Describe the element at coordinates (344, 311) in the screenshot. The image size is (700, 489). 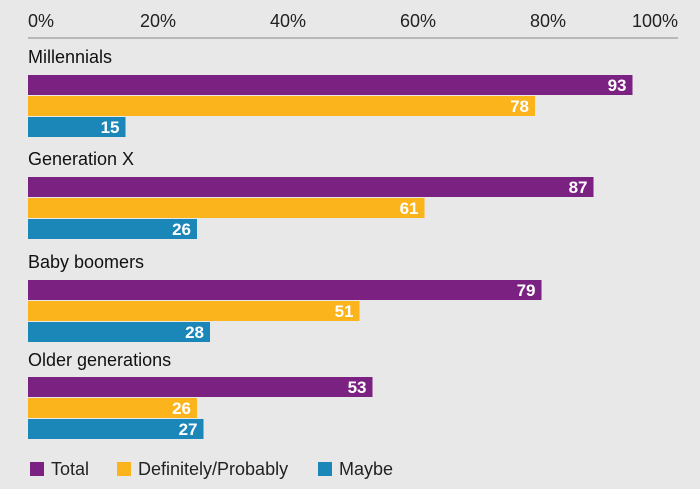
I see `data-label: 51` at that location.